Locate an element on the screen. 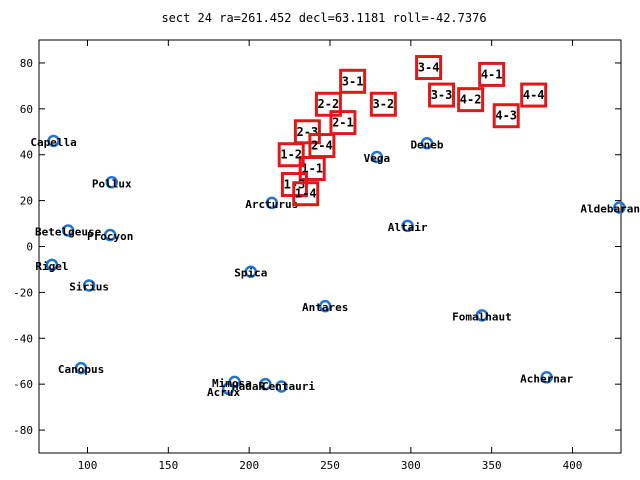  sector-box-label: 4-3 is located at coordinates (506, 116).